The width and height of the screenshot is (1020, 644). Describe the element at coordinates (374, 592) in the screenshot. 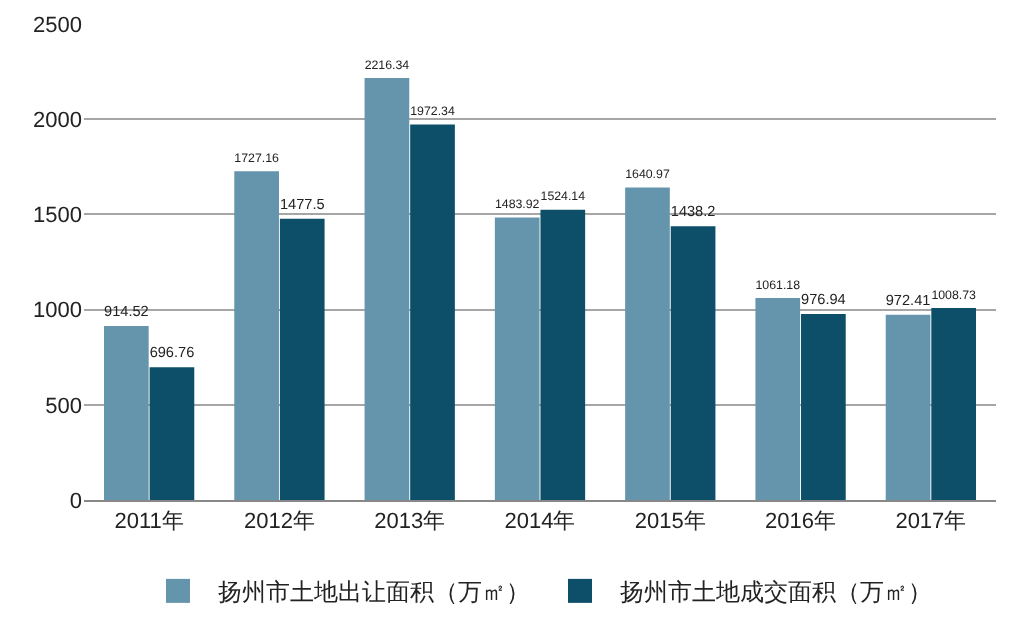

I see `legend-label: 扬州市土地出让面积（万㎡）` at that location.